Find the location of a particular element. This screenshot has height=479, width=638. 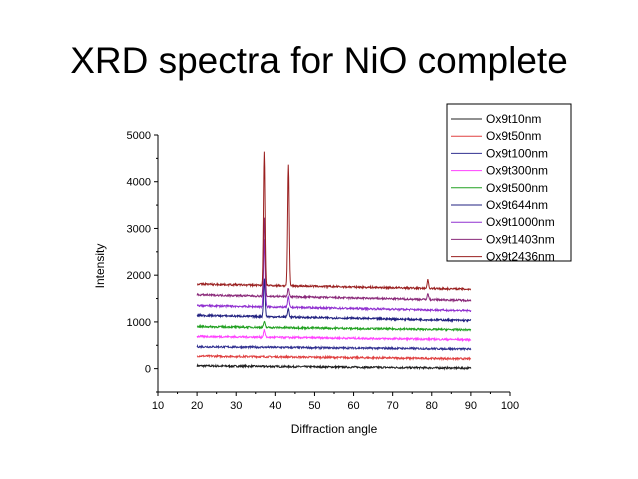

legend-label: Ox9t300nm is located at coordinates (517, 171).